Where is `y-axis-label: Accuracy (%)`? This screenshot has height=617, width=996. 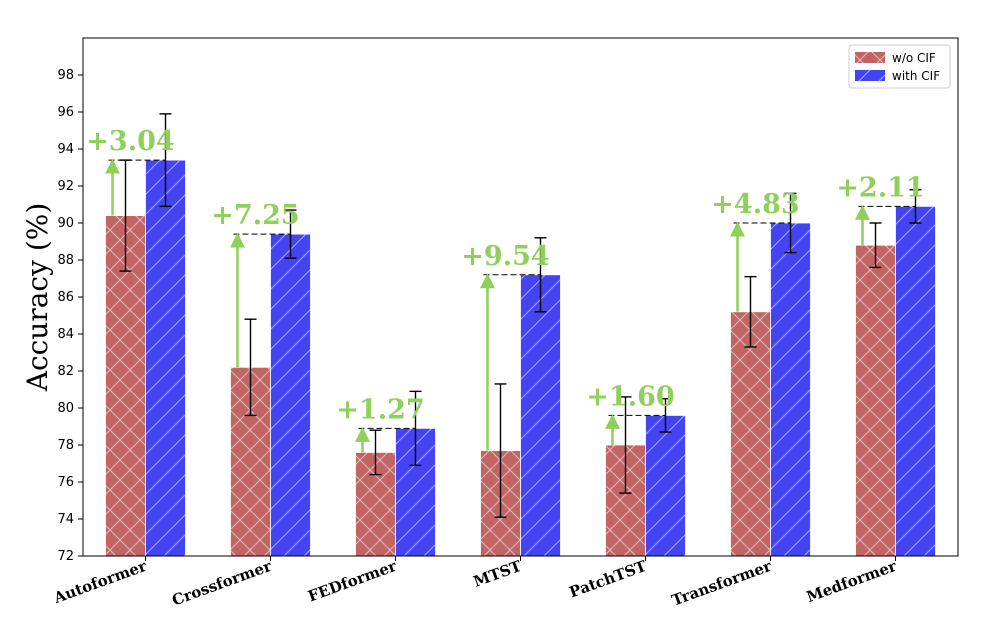
y-axis-label: Accuracy (%) is located at coordinates (37, 298).